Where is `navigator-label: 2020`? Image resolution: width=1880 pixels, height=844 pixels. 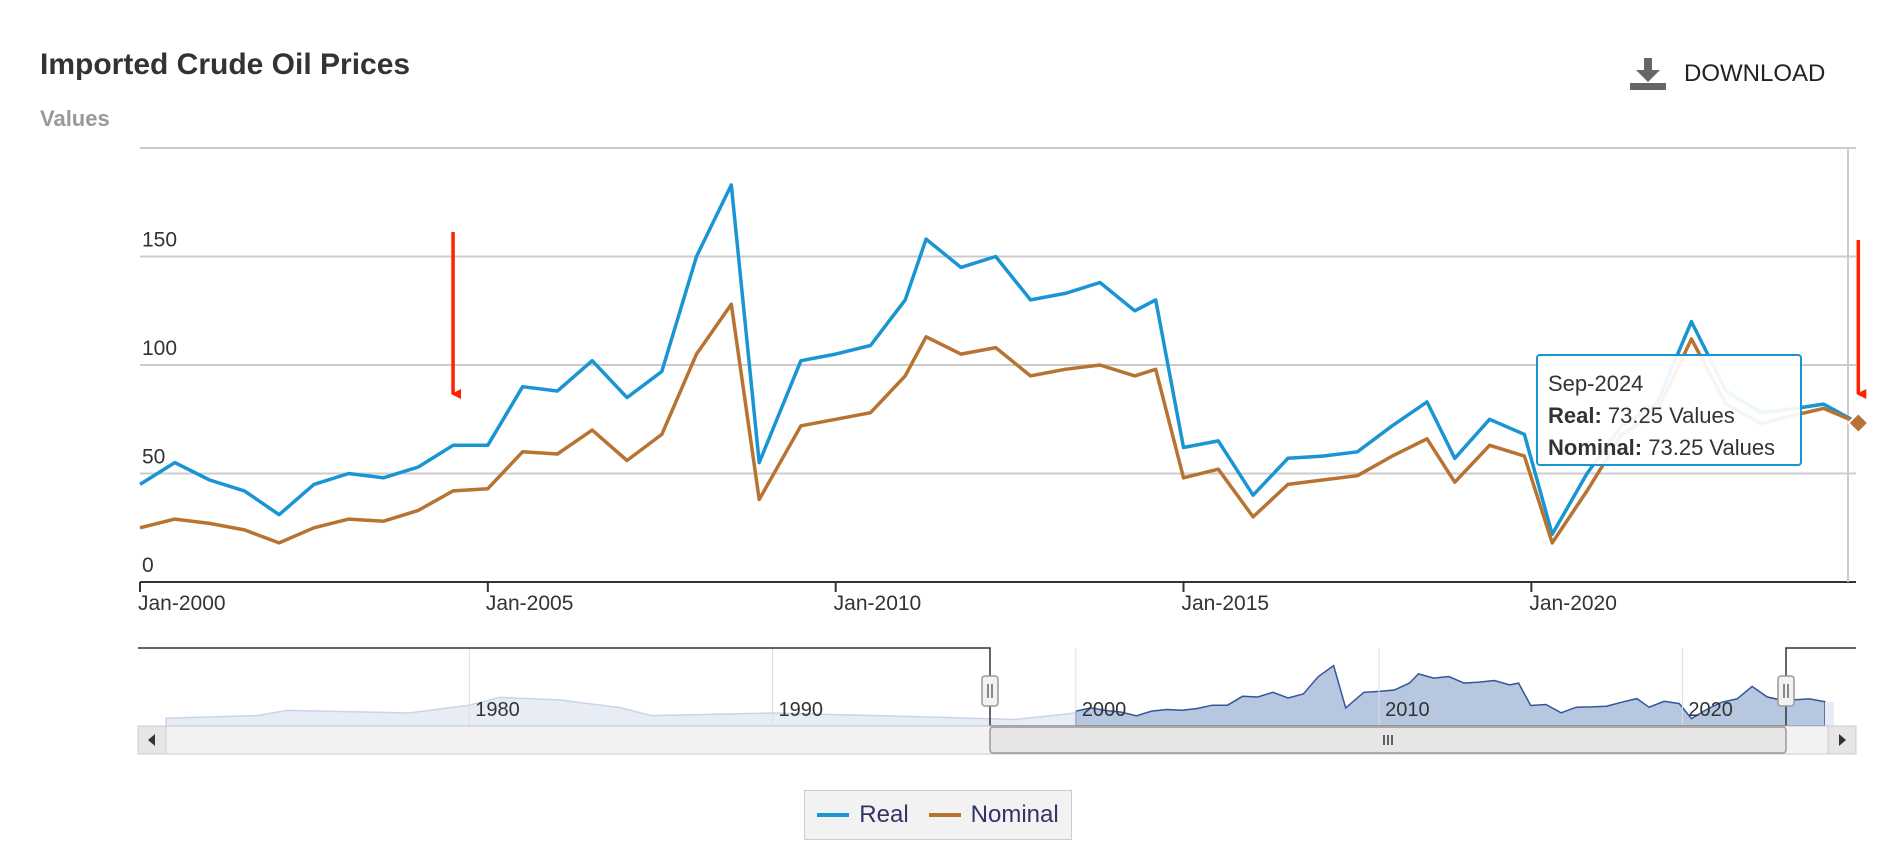
navigator-label: 2020 is located at coordinates (1710, 710).